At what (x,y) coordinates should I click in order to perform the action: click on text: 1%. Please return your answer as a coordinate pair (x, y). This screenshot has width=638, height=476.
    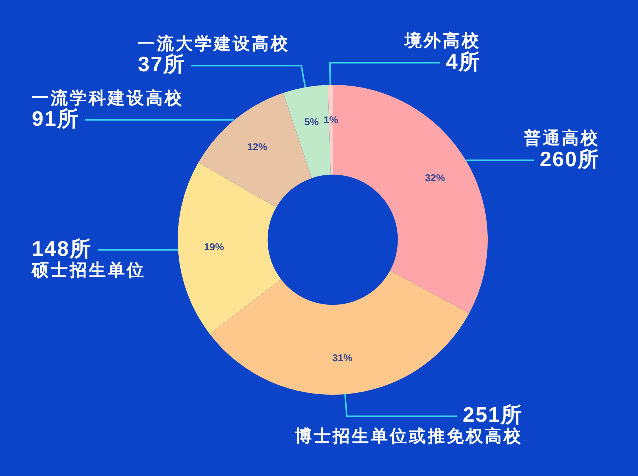
    Looking at the image, I should click on (331, 121).